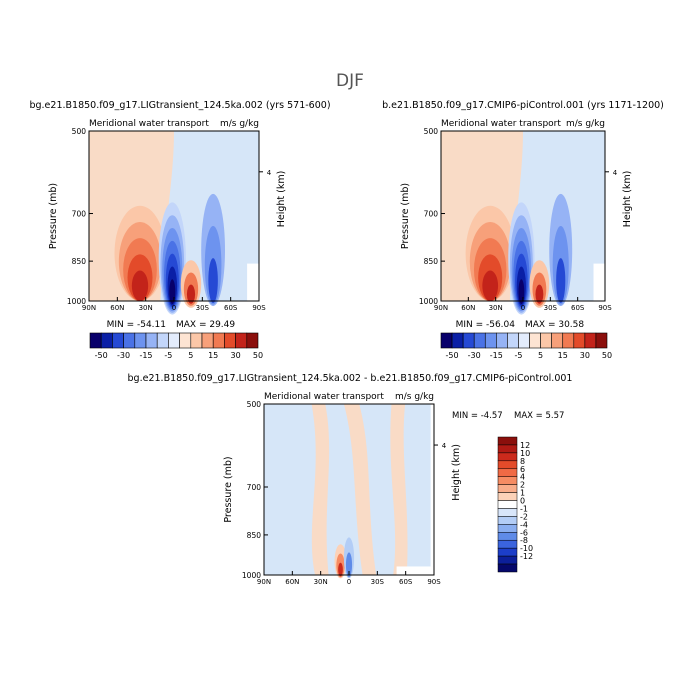  Describe the element at coordinates (350, 81) in the screenshot. I see `page-title: DJF` at that location.